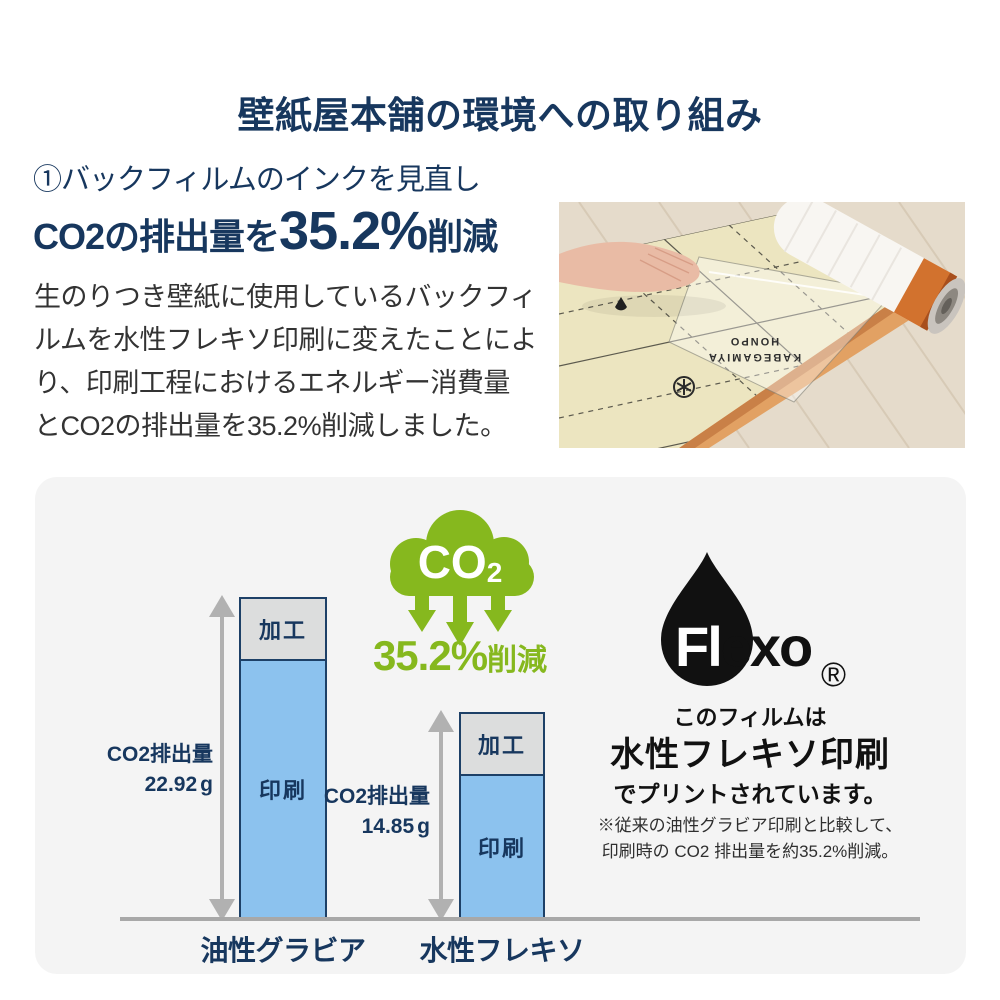  I want to click on bar-water-flexo: 加工 印刷, so click(502, 815).